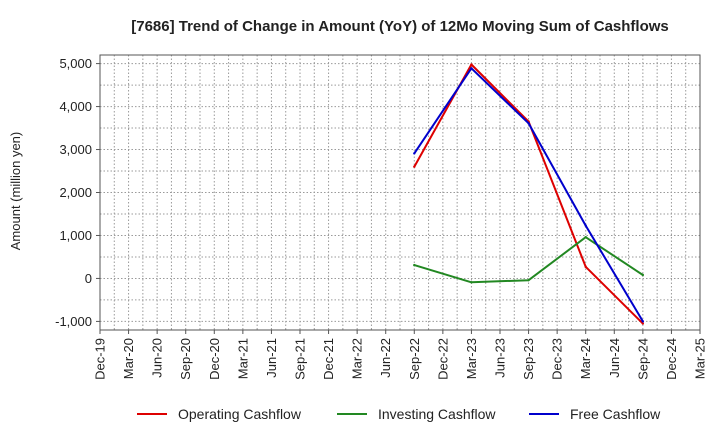 The height and width of the screenshot is (440, 720). What do you see at coordinates (471, 358) in the screenshot?
I see `x-tick-label: Mar-23` at bounding box center [471, 358].